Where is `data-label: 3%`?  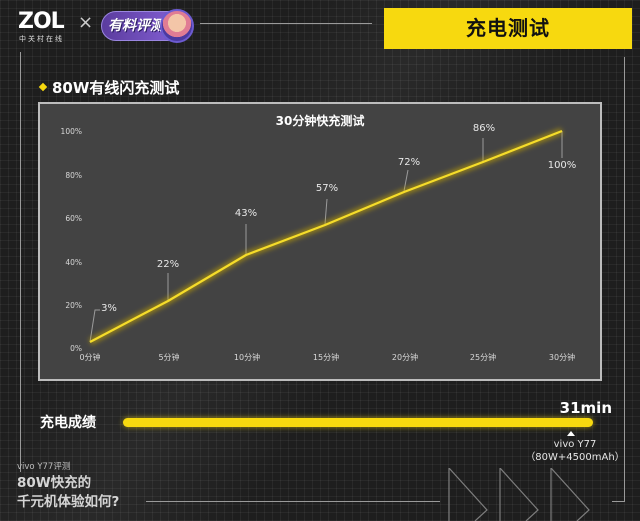 data-label: 3% is located at coordinates (109, 308).